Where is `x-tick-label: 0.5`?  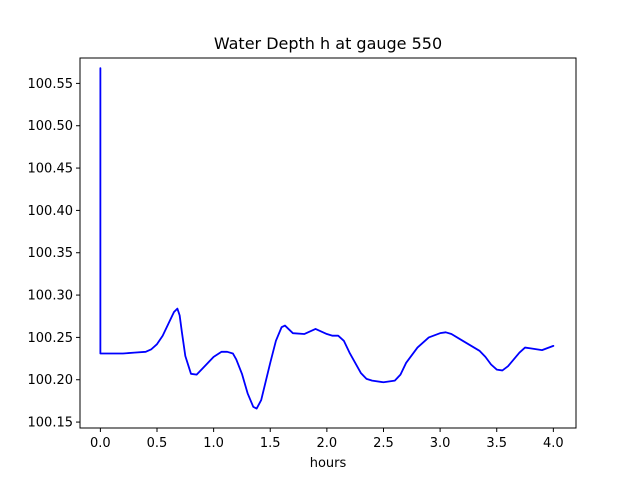 x-tick-label: 0.5 is located at coordinates (157, 443).